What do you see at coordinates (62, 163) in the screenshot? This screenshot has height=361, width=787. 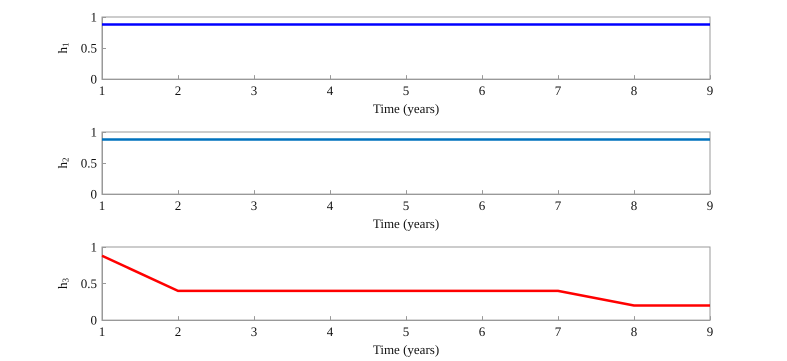 I see `y-axis-title: h2` at bounding box center [62, 163].